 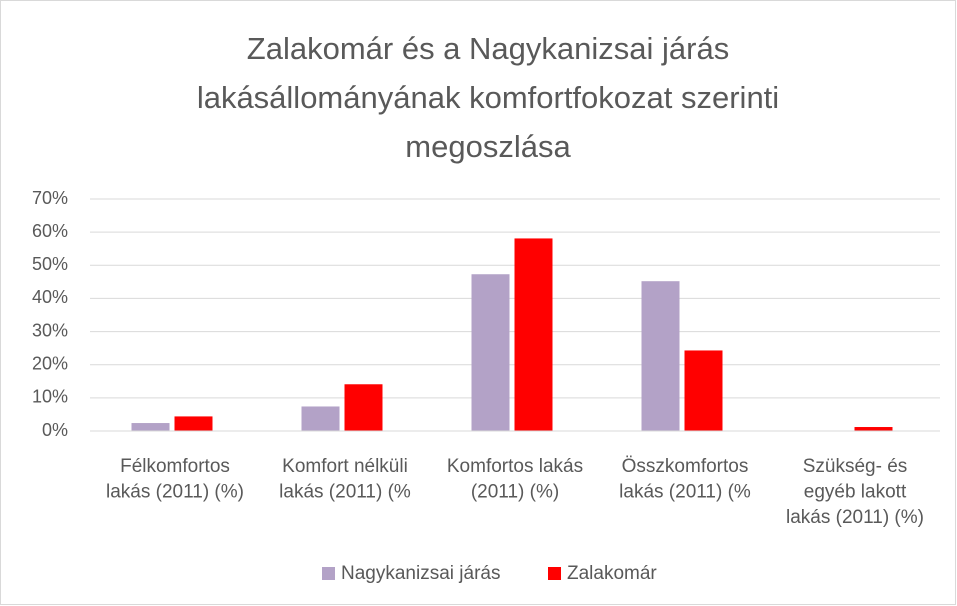 What do you see at coordinates (50, 297) in the screenshot?
I see `y-tick-label: 40%` at bounding box center [50, 297].